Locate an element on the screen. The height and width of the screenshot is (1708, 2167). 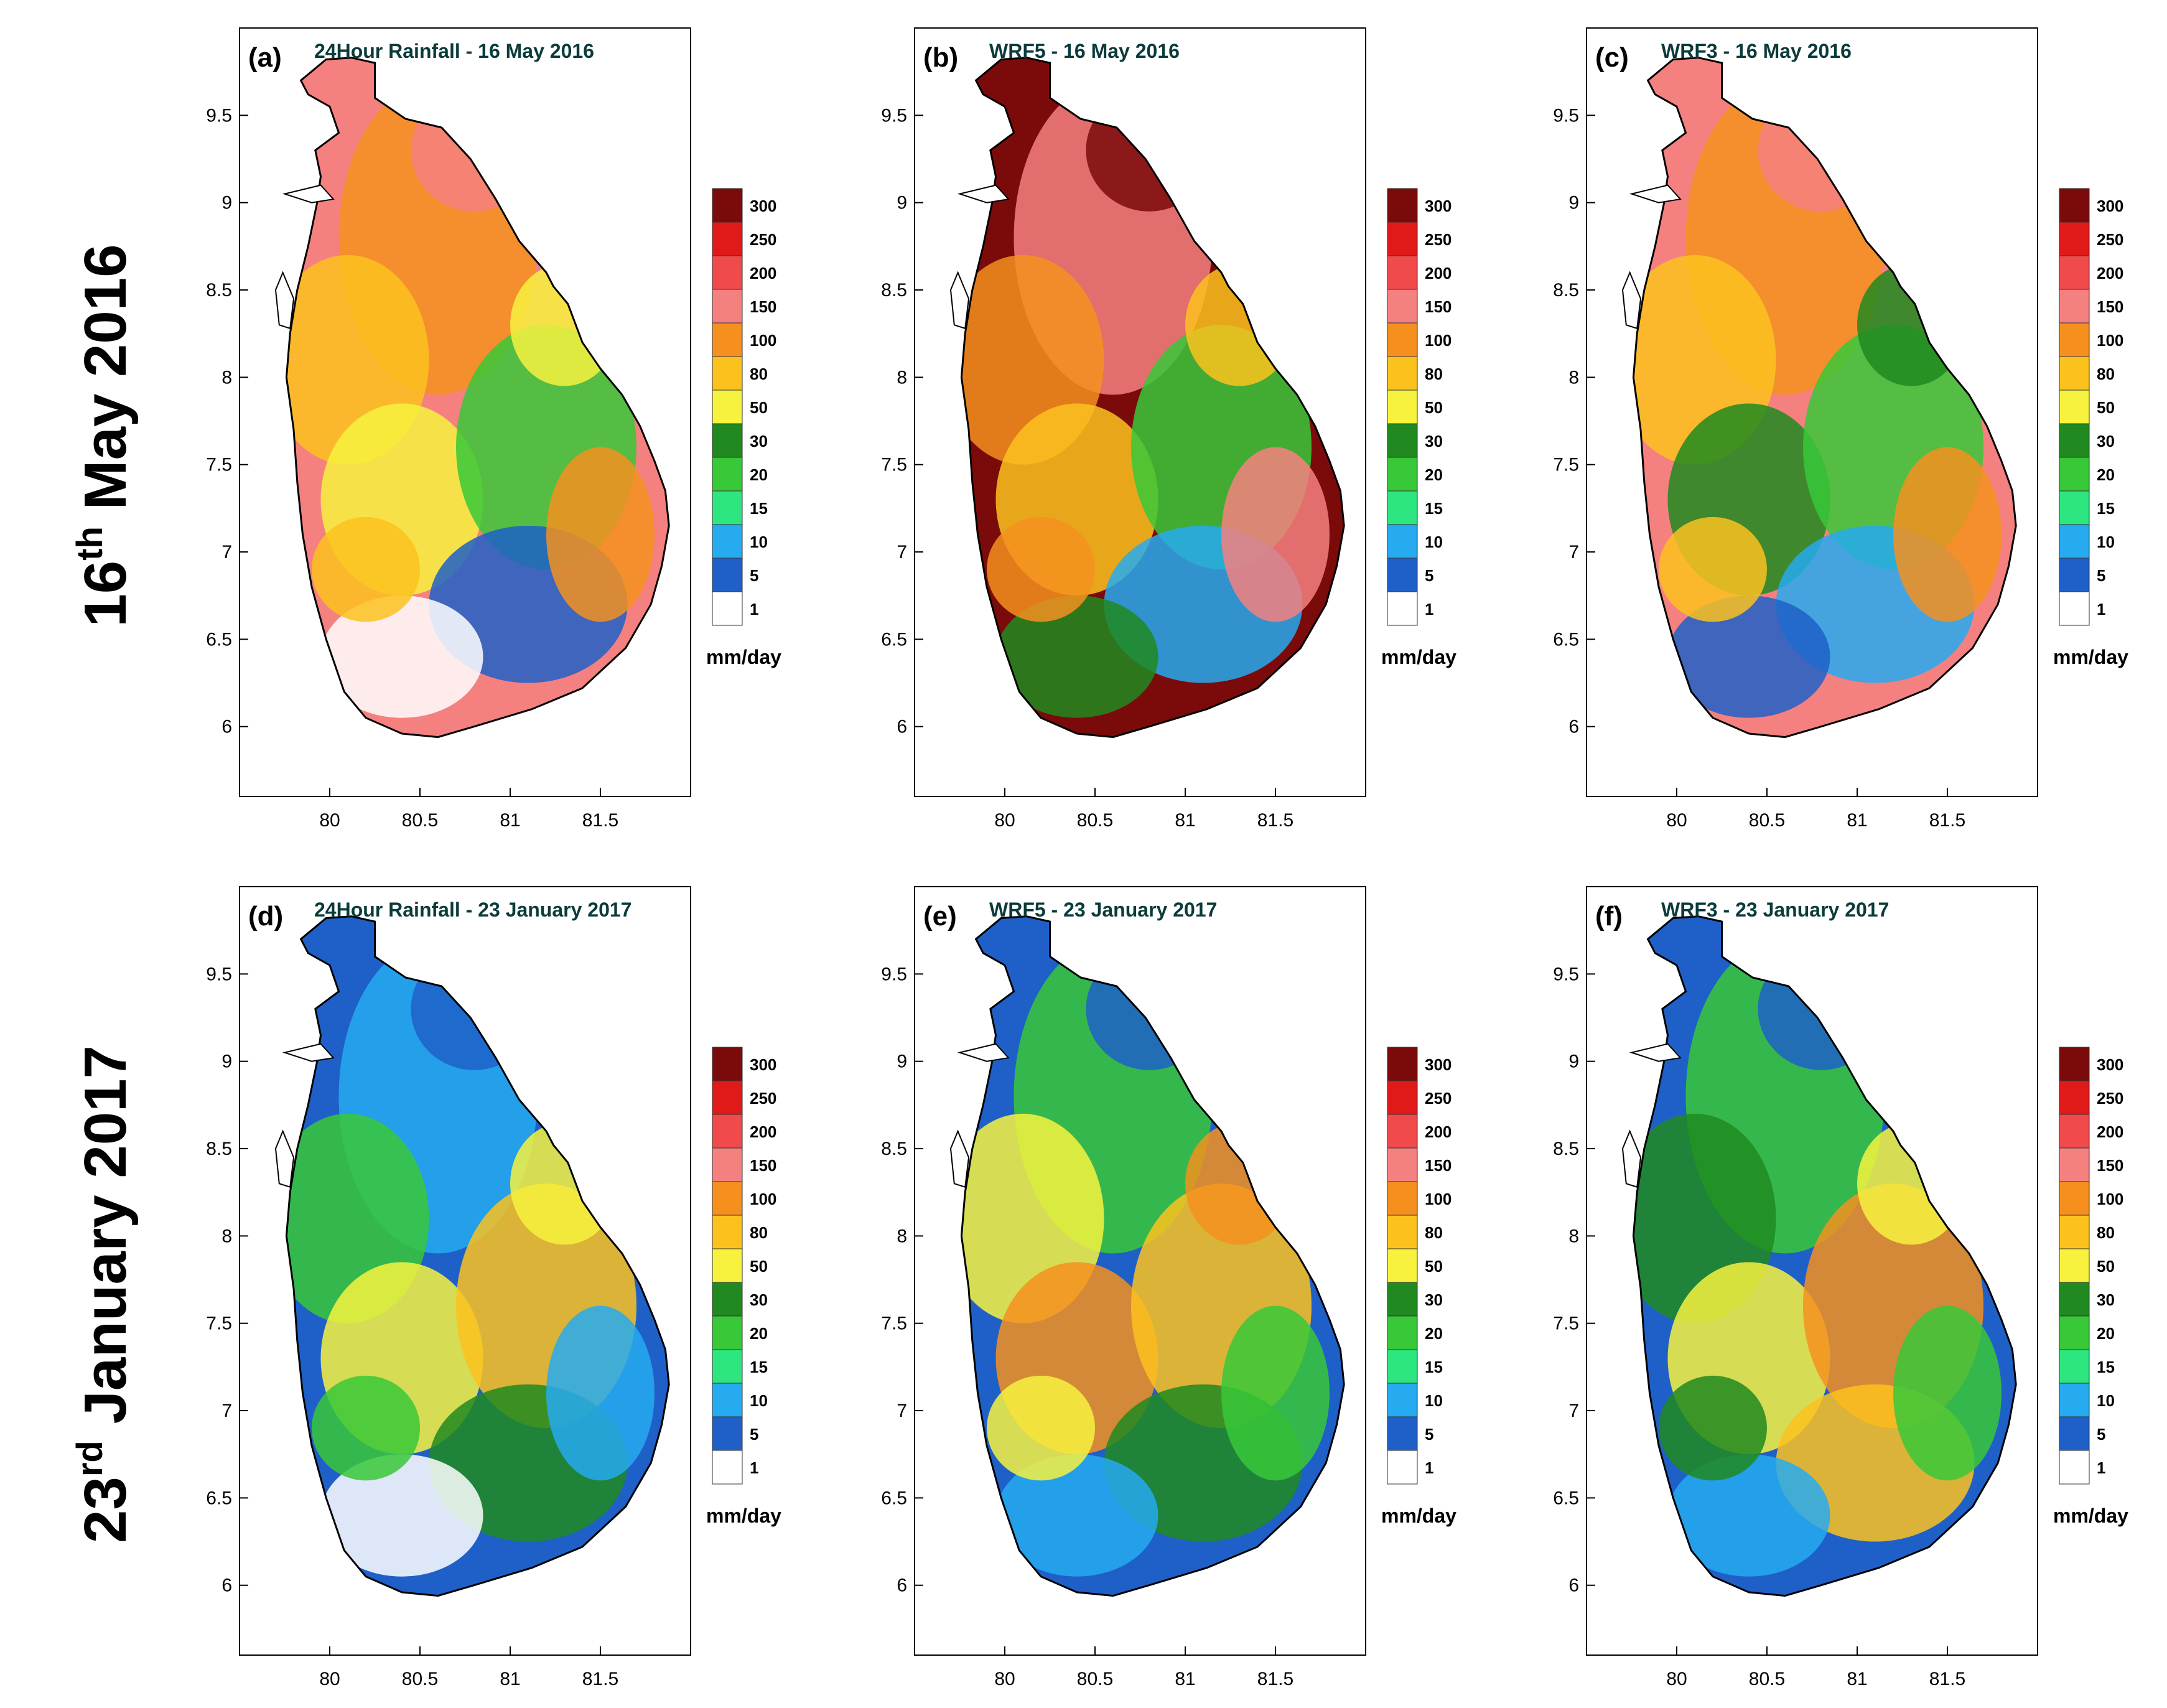
panel-title: WRF5 - 23 January 2017 is located at coordinates (1103, 910).